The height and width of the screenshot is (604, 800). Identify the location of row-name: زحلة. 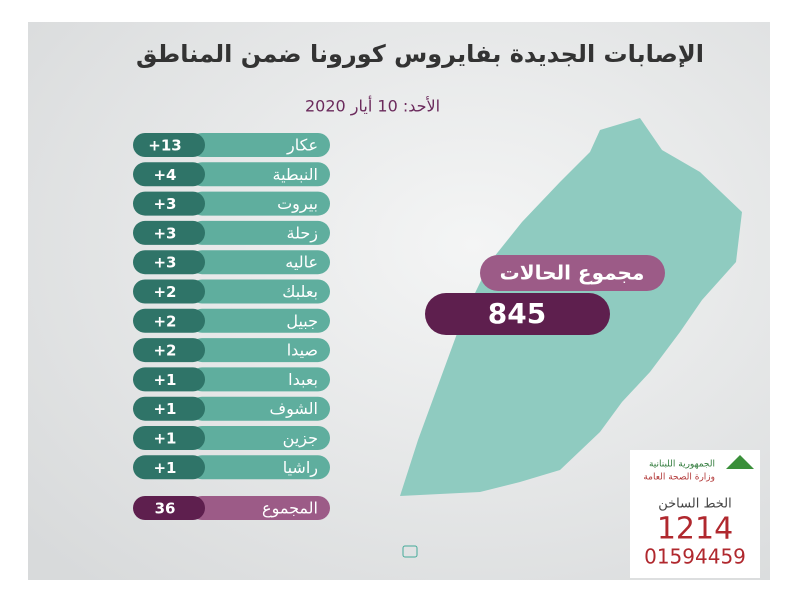
(303, 233).